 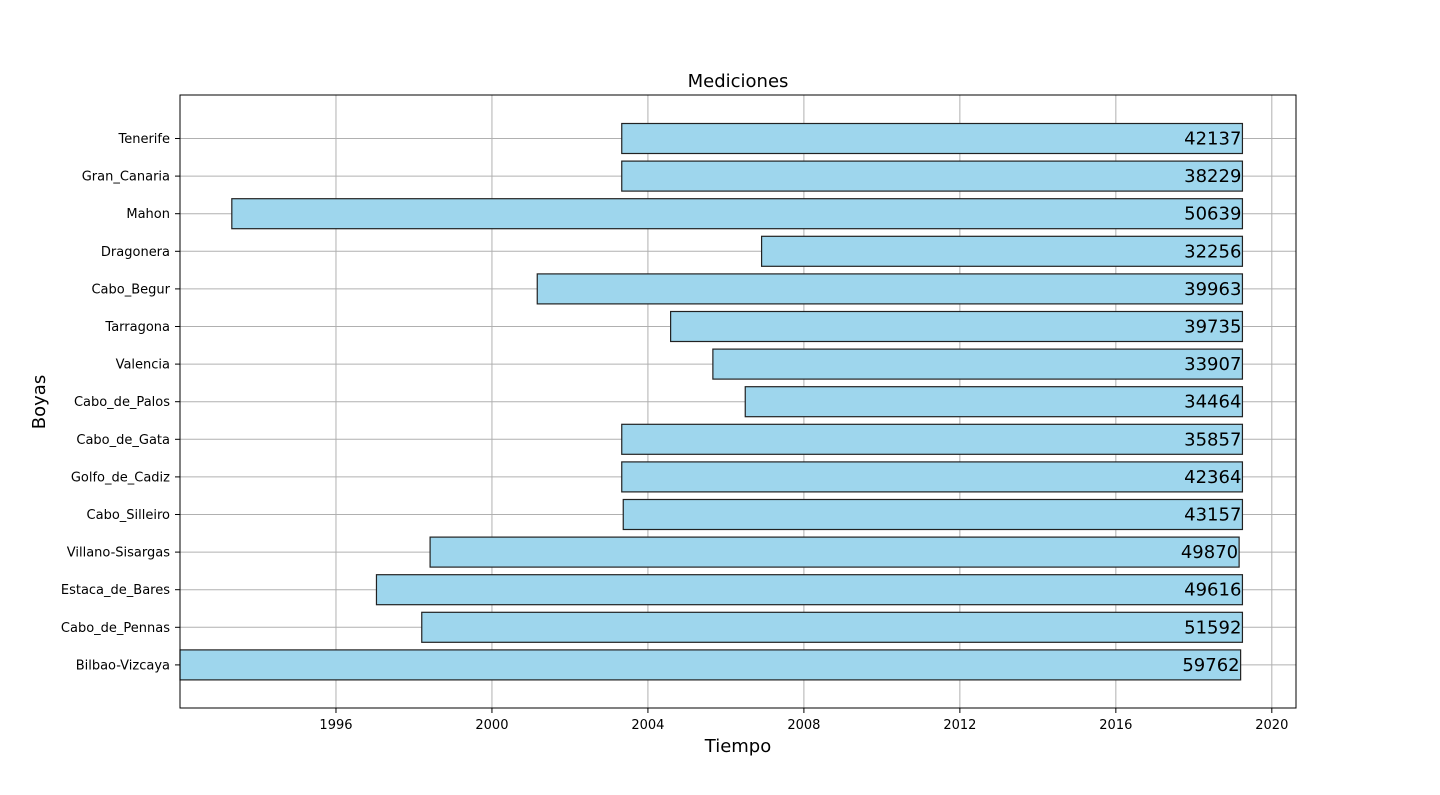 What do you see at coordinates (1212, 364) in the screenshot?
I see `bar-value-label: 33907` at bounding box center [1212, 364].